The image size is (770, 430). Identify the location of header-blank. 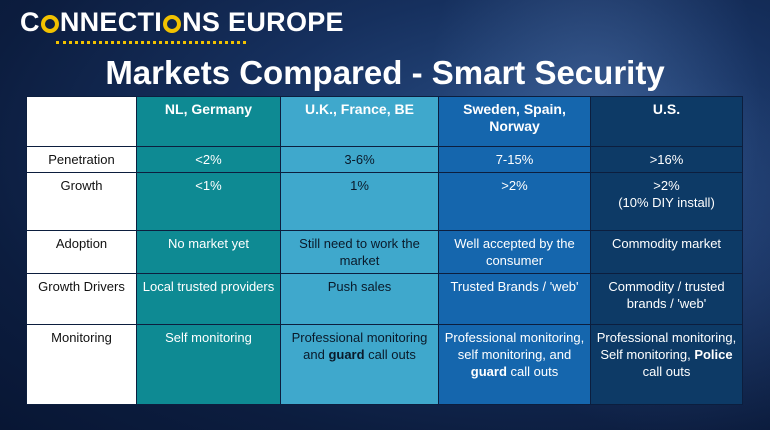
(81, 121).